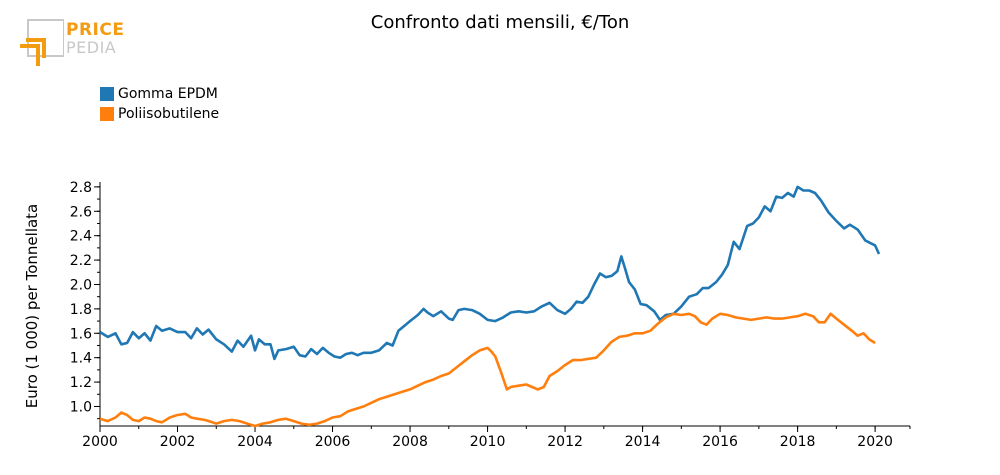 This screenshot has width=1000, height=475. What do you see at coordinates (798, 442) in the screenshot?
I see `x-tick-label: 2018` at bounding box center [798, 442].